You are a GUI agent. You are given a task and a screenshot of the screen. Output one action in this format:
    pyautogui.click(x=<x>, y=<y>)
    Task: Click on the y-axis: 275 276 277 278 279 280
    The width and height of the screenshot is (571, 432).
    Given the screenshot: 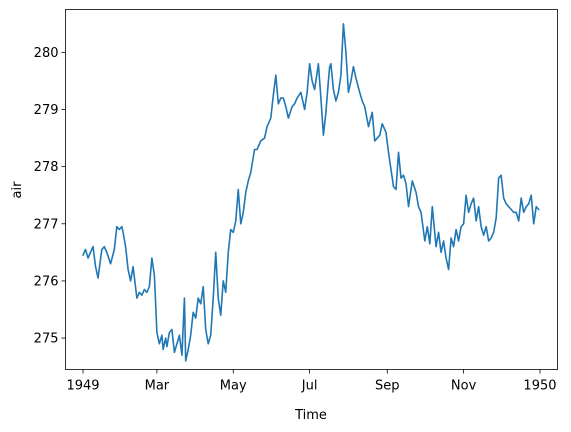 What is the action you would take?
    pyautogui.click(x=50, y=196)
    